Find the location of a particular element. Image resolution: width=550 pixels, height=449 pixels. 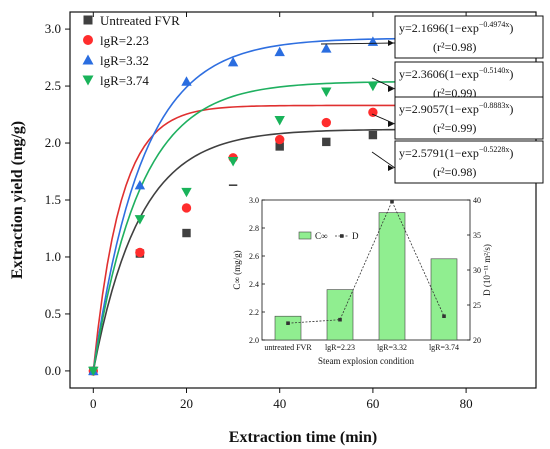

inset-y-tick-label: 2.4 is located at coordinates (254, 284).